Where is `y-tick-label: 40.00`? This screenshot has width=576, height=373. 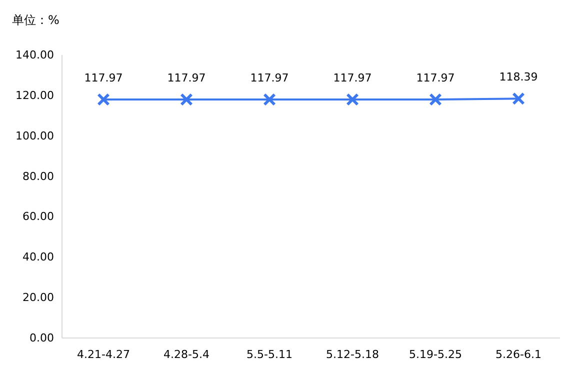
y-tick-label: 40.00 is located at coordinates (38, 257).